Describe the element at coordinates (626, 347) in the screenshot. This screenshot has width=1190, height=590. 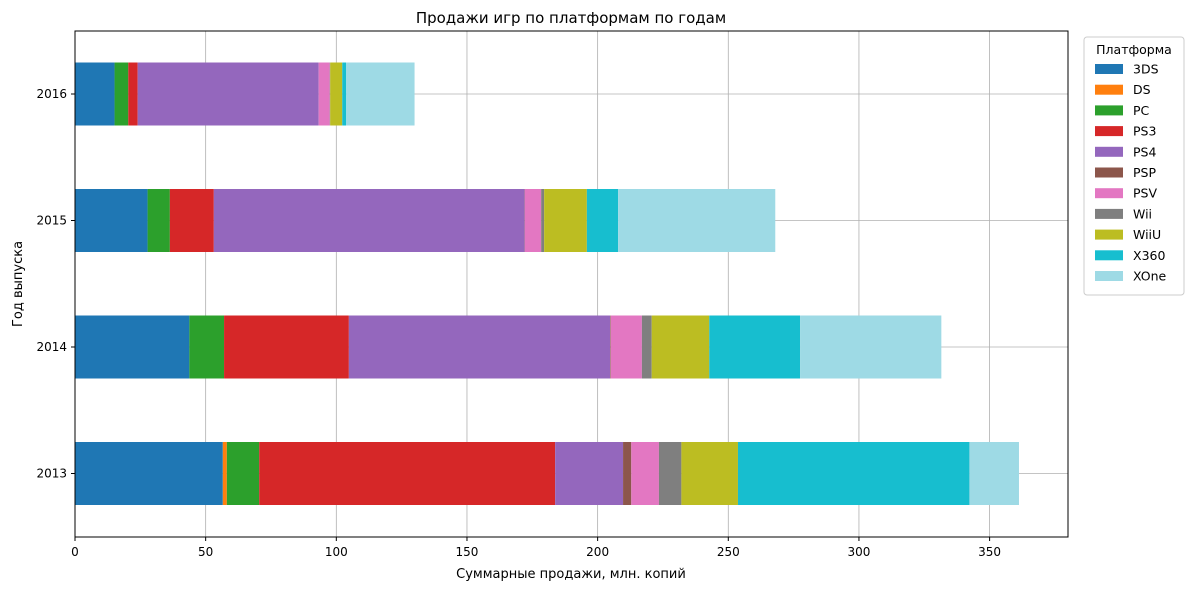
I see `bar-segment-psv-2014` at that location.